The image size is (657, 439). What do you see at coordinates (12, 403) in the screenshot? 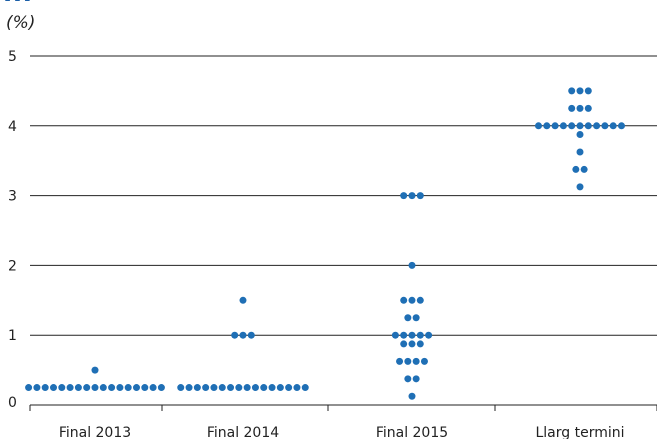
I see `y-tick-label: 0` at bounding box center [12, 403].